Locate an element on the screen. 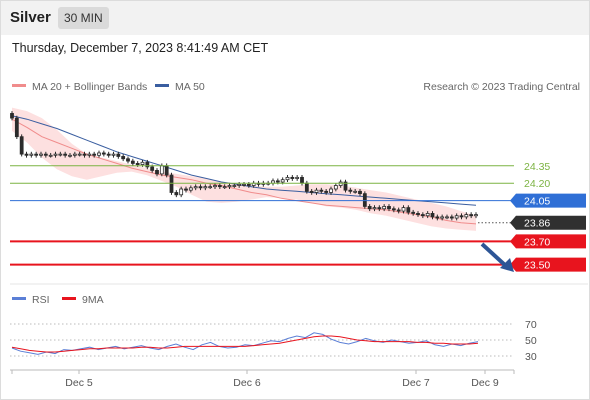  ma20-legend-label: MA 20 + Bollinger Bands is located at coordinates (89, 87).